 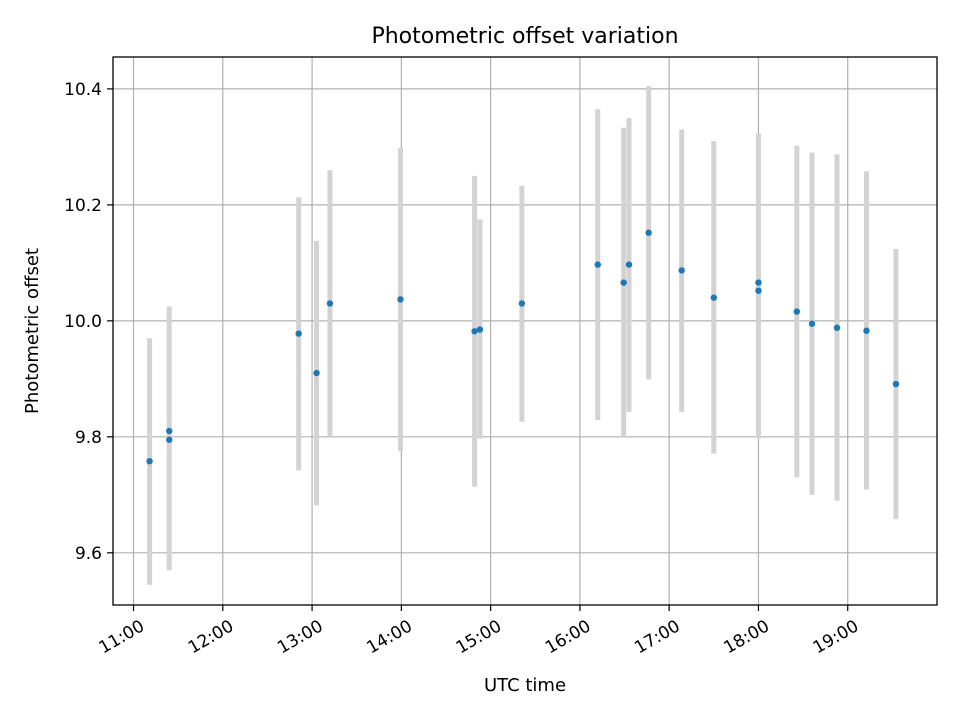 I want to click on x-axis-label: UTC time, so click(x=525, y=685).